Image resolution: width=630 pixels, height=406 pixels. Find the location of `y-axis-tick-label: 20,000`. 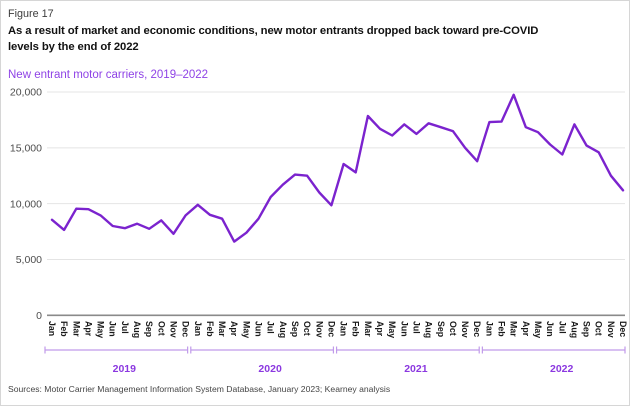

y-axis-tick-label: 20,000 is located at coordinates (26, 92).